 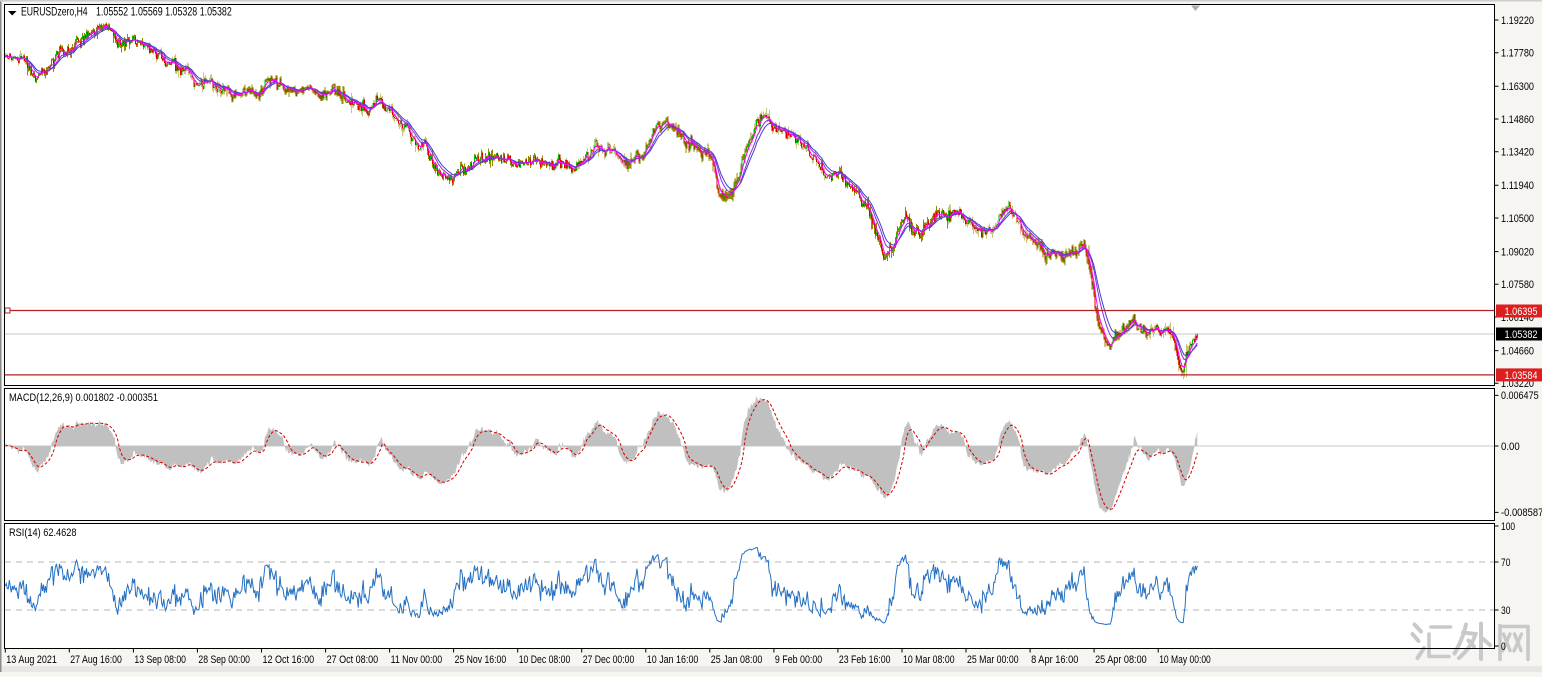 I want to click on svg-text: 12 Oct 16:00, so click(x=289, y=660).